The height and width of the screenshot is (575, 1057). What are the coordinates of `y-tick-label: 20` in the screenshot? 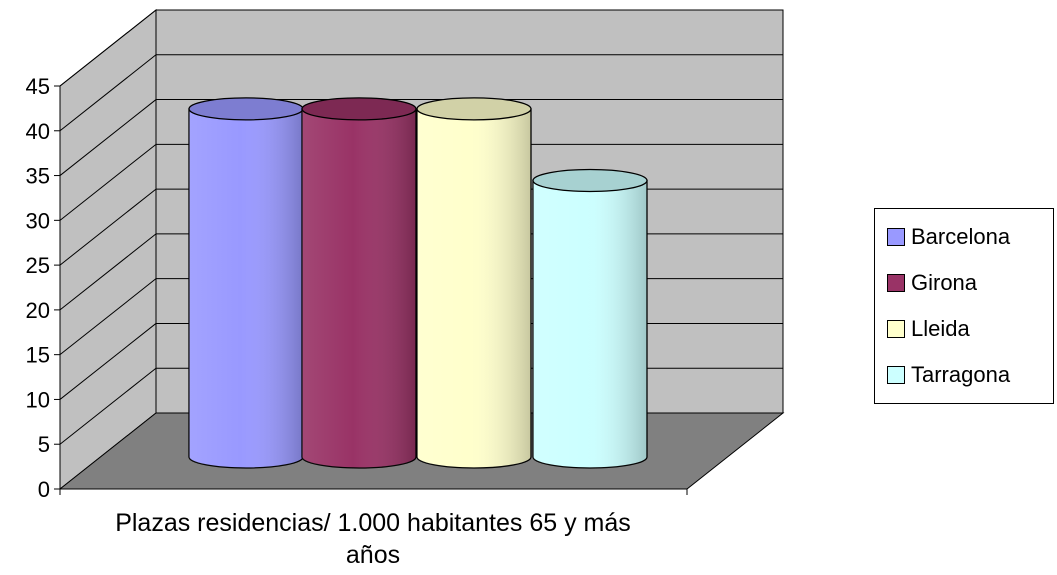 It's located at (38, 310).